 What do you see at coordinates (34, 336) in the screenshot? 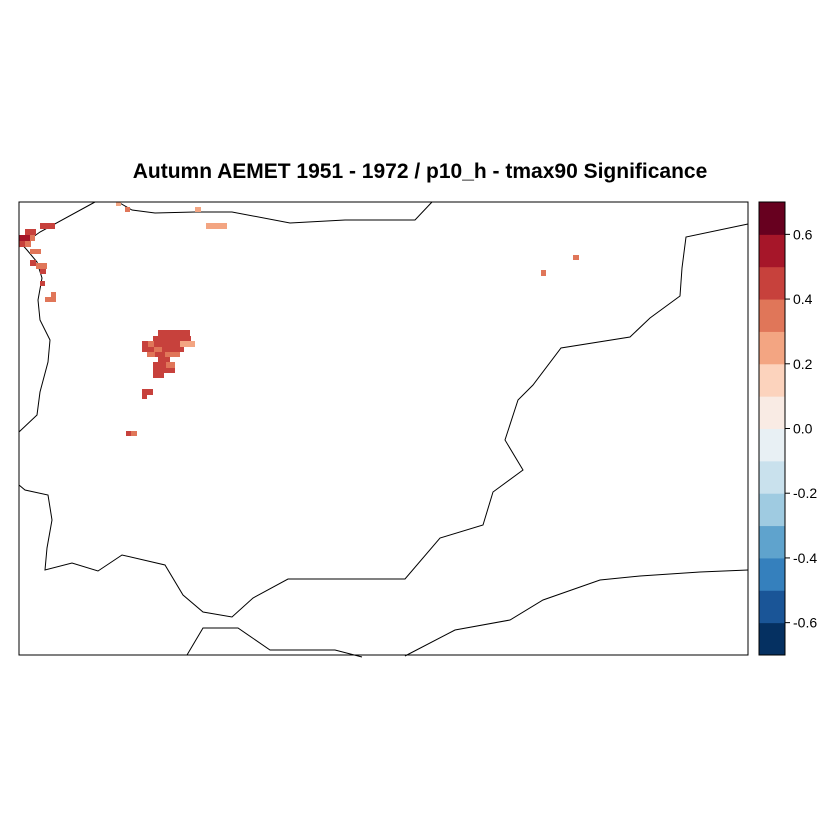
I see `west-coastline` at bounding box center [34, 336].